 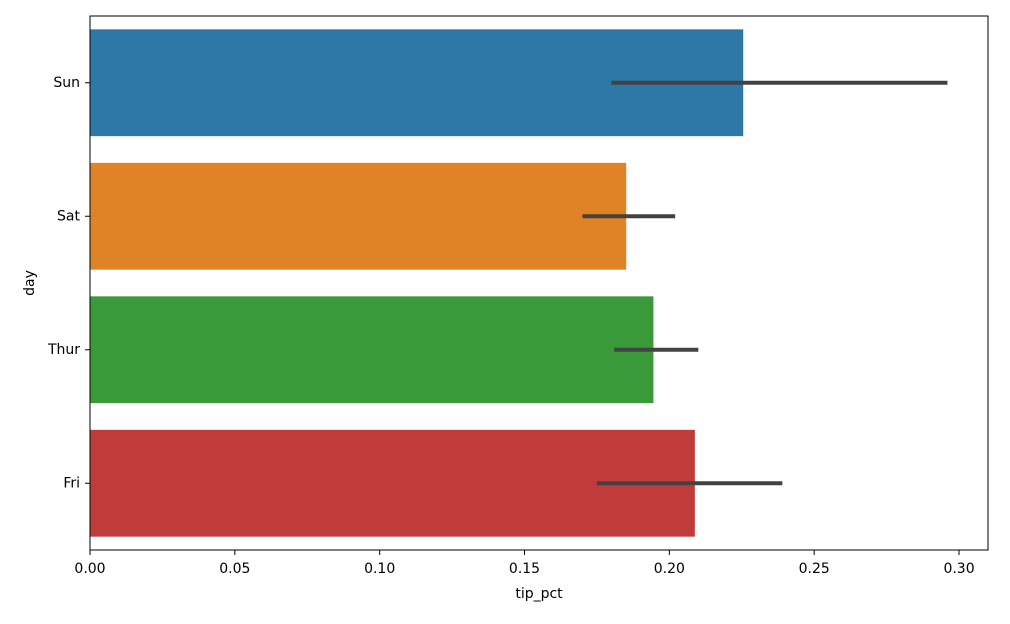 I want to click on x-axis-ticks: 0.00 0.05 0.10 0.15 0.20 0.25 0.30, so click(x=524, y=563).